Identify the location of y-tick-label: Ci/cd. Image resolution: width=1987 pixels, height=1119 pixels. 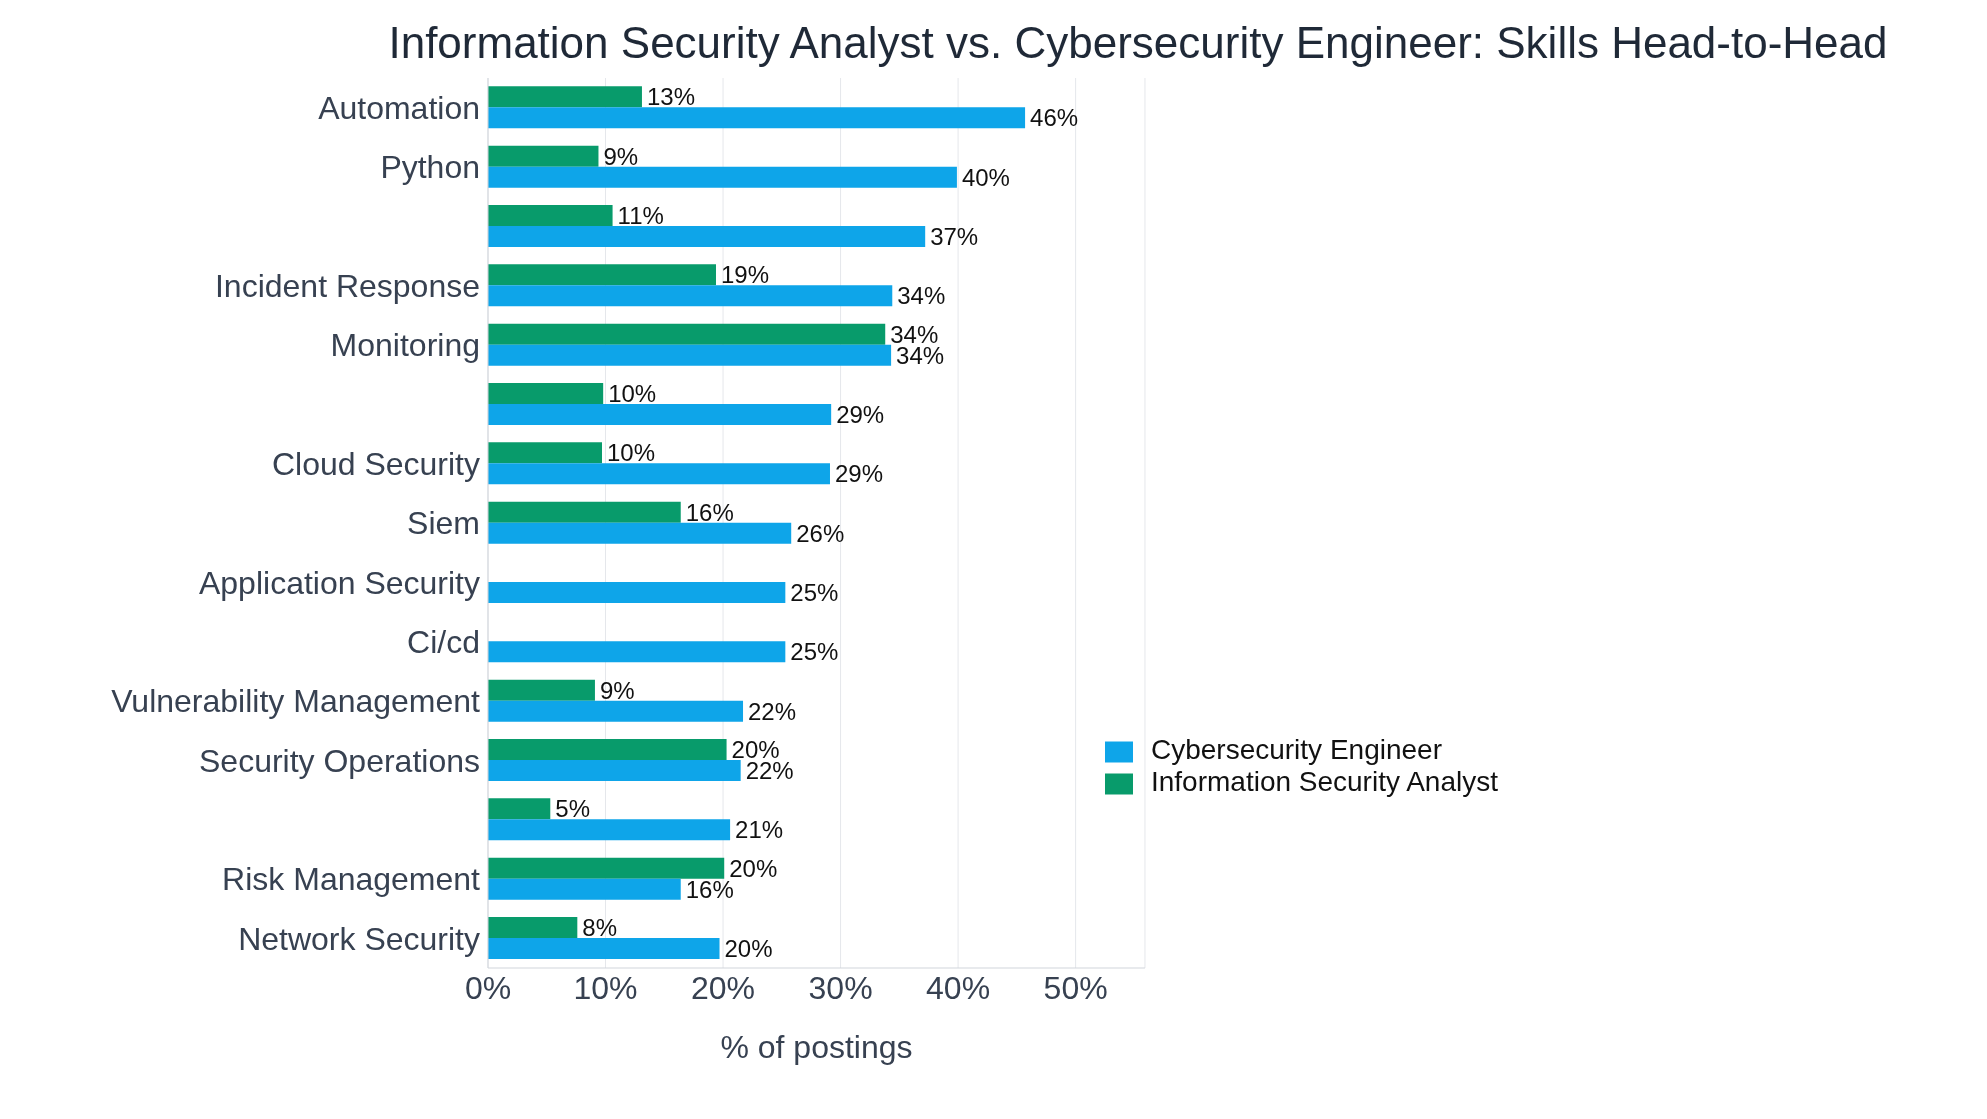
(443, 642).